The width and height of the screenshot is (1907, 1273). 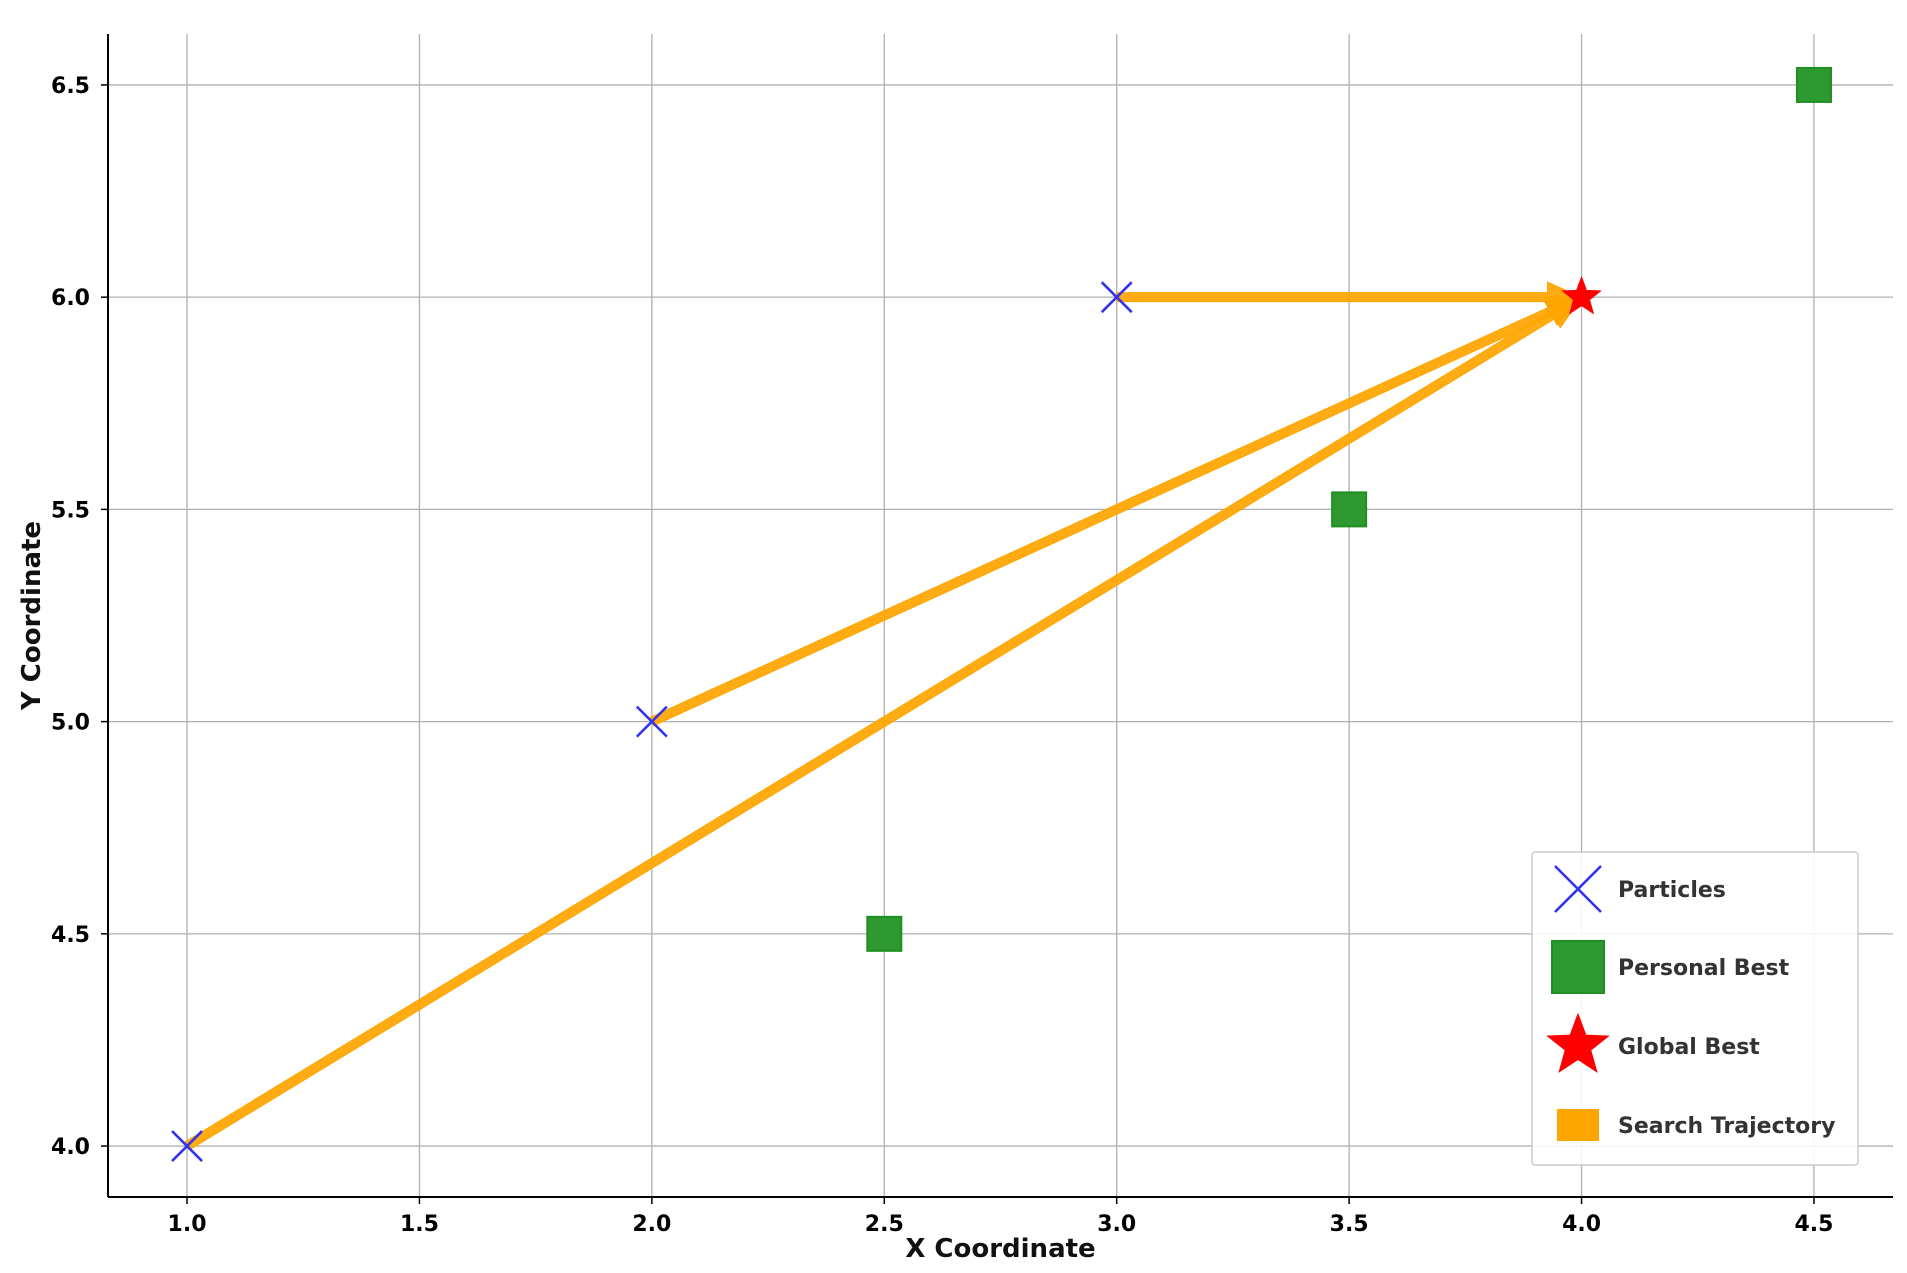 What do you see at coordinates (651, 1224) in the screenshot?
I see `x-tick-label: 2.0` at bounding box center [651, 1224].